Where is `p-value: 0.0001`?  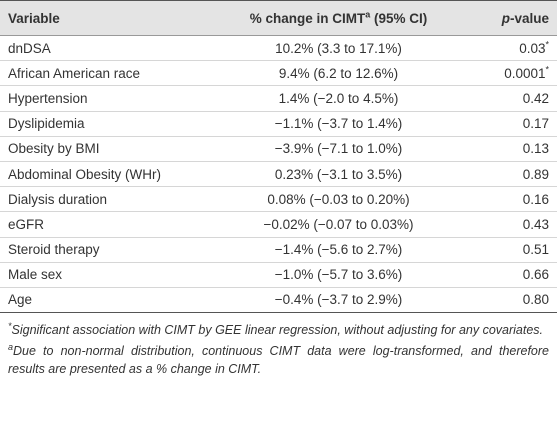 p-value: 0.0001 is located at coordinates (525, 73).